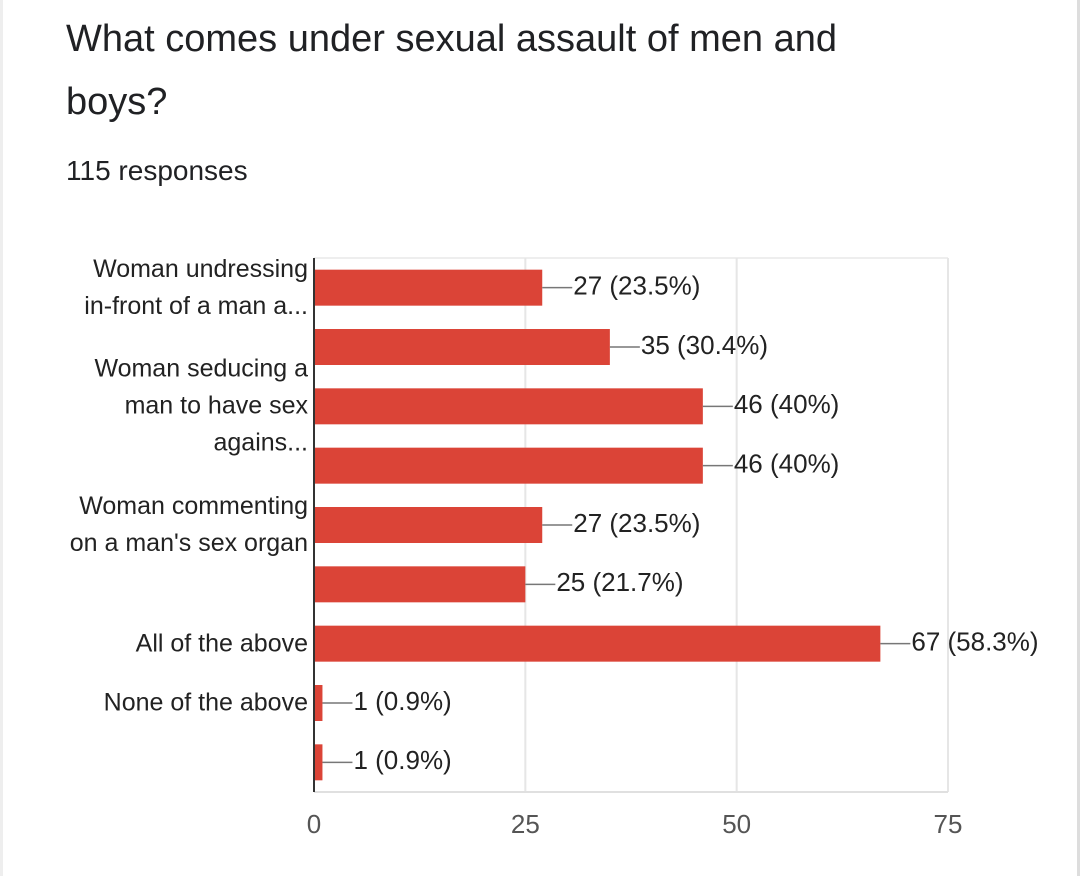 The height and width of the screenshot is (876, 1080). What do you see at coordinates (314, 824) in the screenshot?
I see `x-tick-label: 0` at bounding box center [314, 824].